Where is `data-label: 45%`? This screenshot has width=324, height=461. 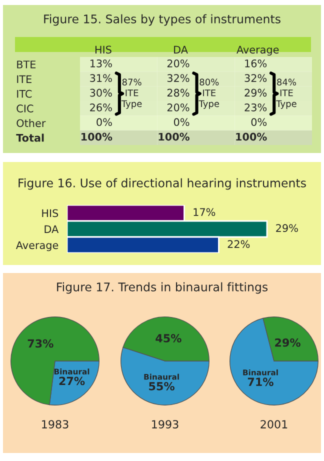 data-label: 45% is located at coordinates (169, 338).